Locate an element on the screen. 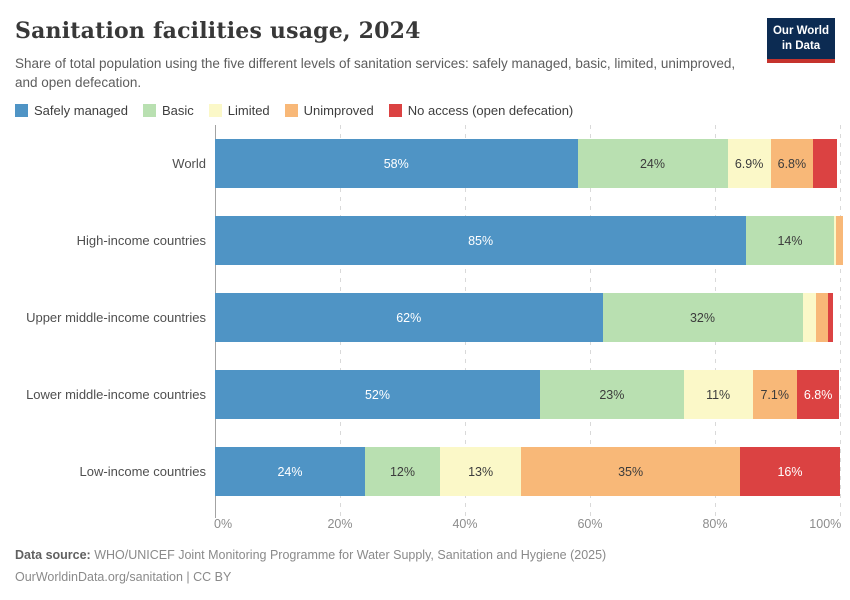 The width and height of the screenshot is (850, 600). bar-value-label: 13% is located at coordinates (481, 471).